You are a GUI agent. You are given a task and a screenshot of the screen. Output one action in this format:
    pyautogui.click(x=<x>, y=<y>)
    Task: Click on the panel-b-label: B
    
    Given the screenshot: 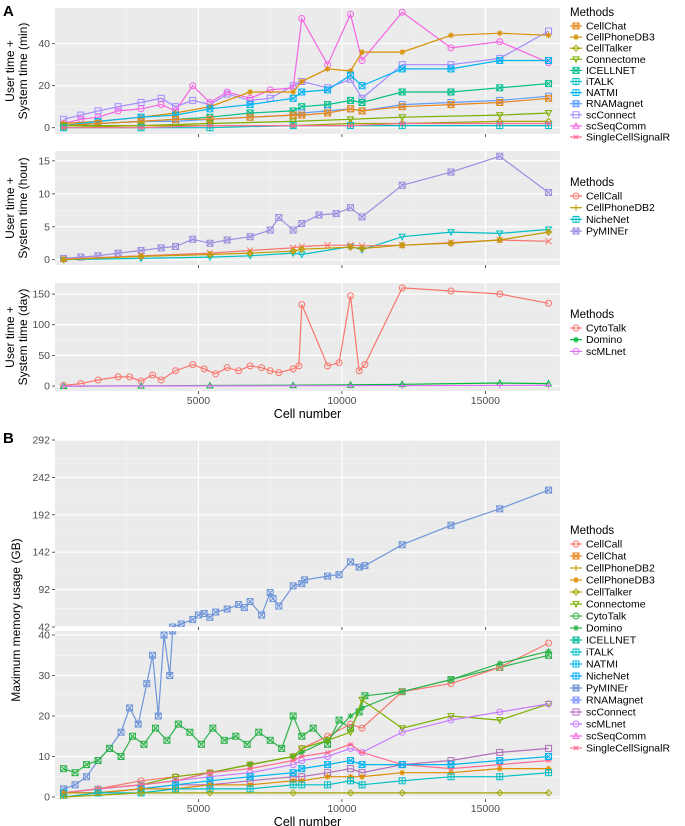 What is the action you would take?
    pyautogui.click(x=8, y=438)
    